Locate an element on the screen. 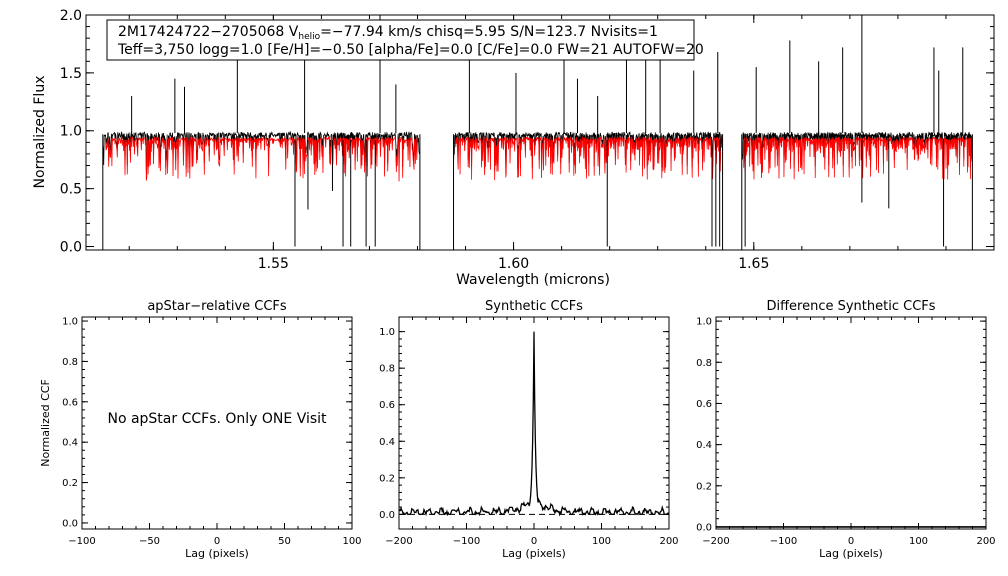  x-tick-label: 50 is located at coordinates (284, 541).